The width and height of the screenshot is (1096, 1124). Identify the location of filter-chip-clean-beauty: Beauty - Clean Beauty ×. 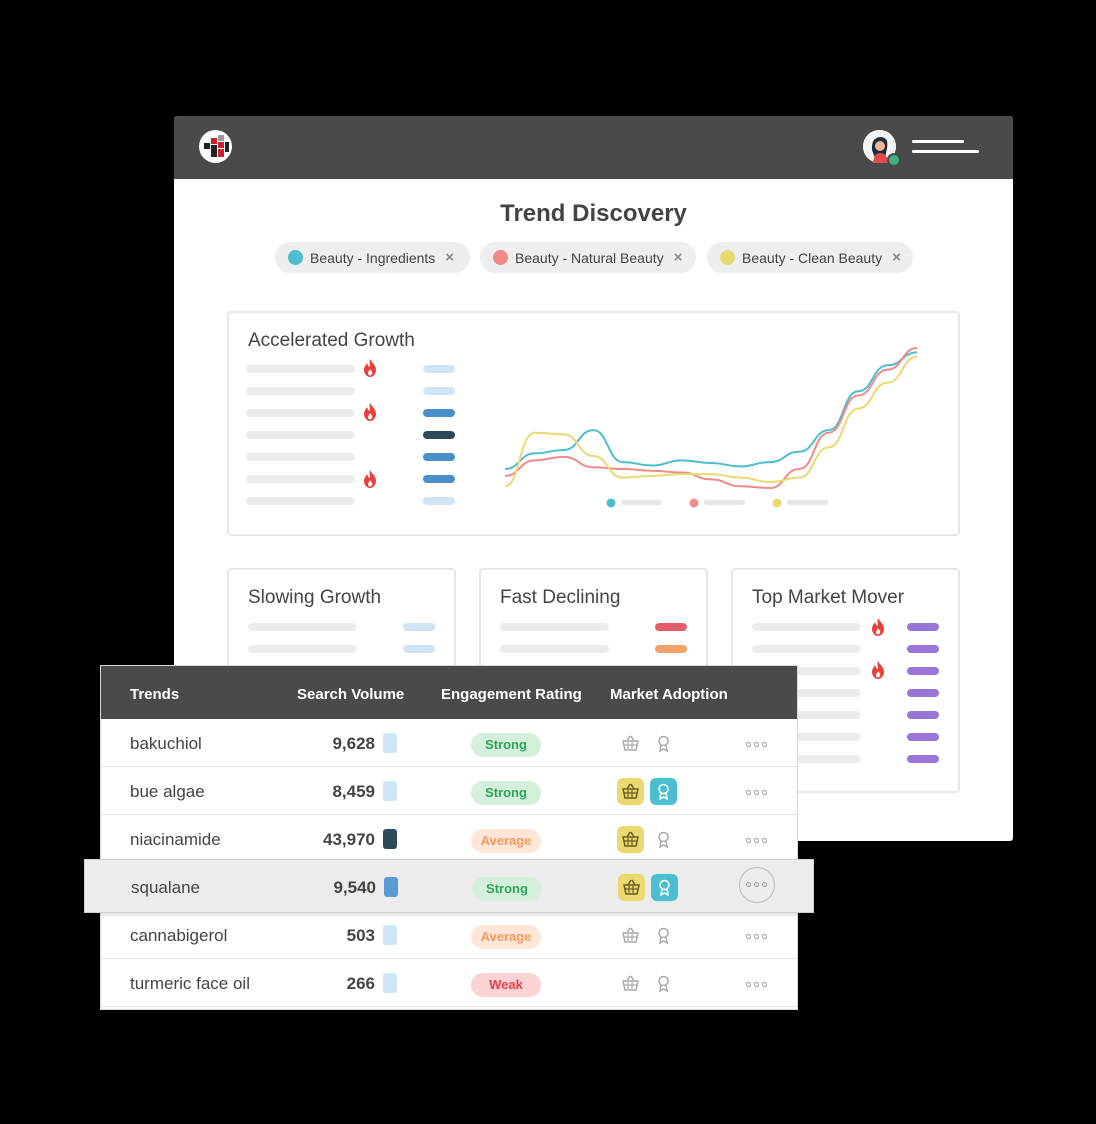
(810, 257).